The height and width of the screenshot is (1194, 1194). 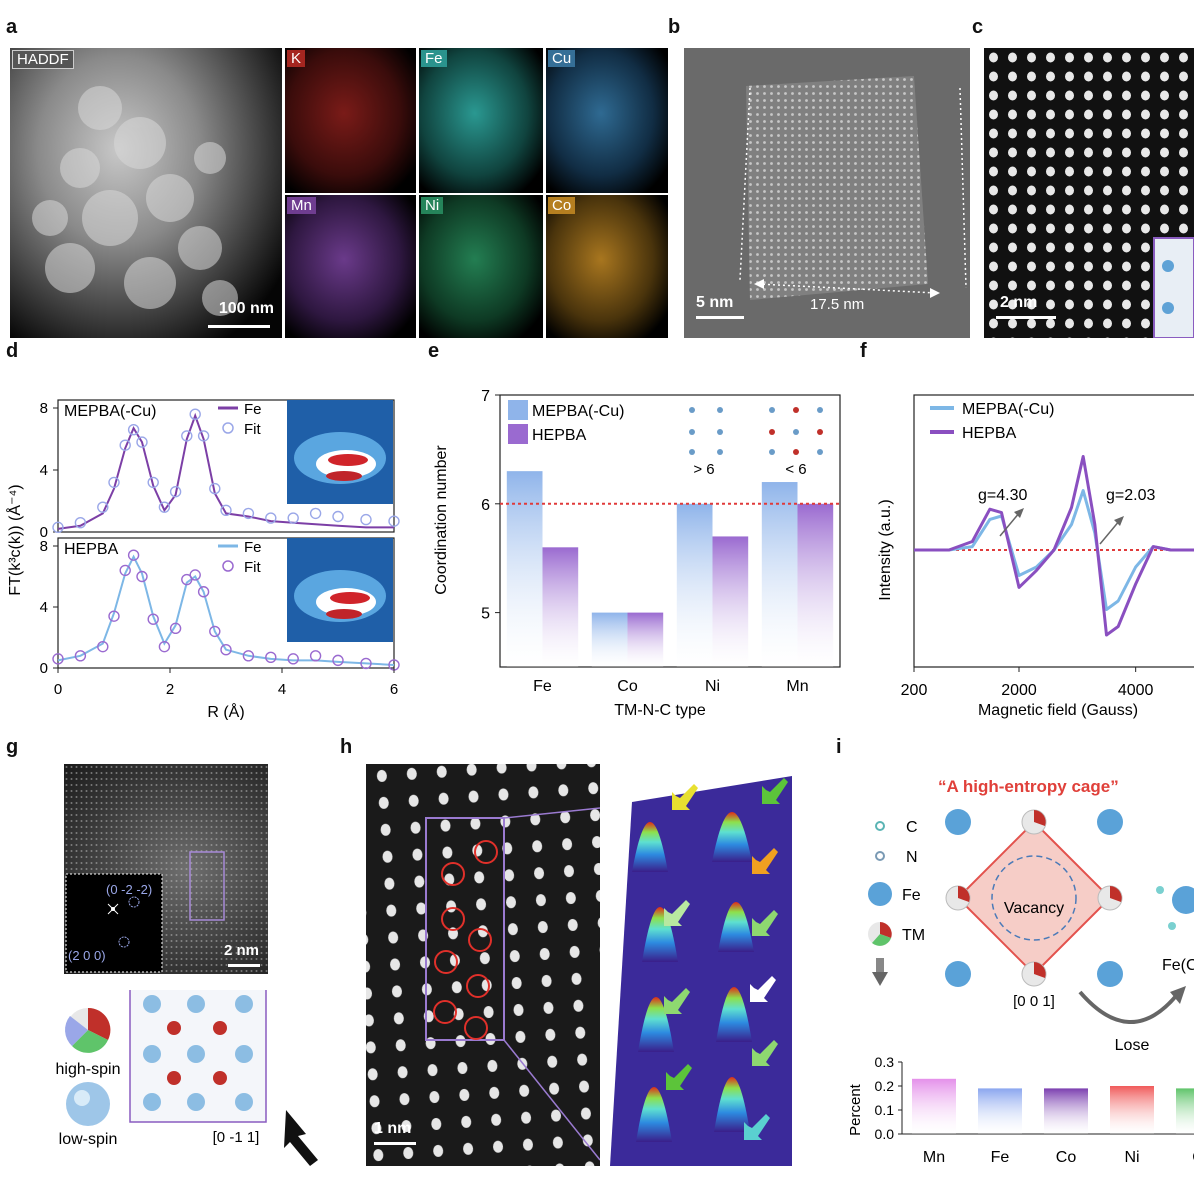 I want to click on direction-arrow-g, so click(x=301, y=1138).